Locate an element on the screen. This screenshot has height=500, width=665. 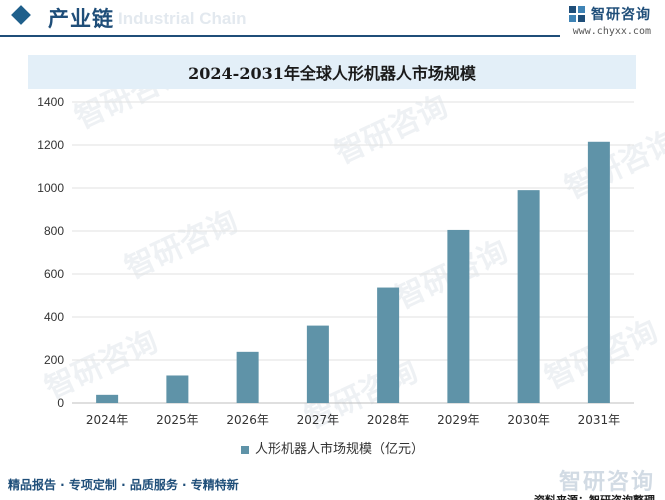
legend-swatch is located at coordinates (244, 449).